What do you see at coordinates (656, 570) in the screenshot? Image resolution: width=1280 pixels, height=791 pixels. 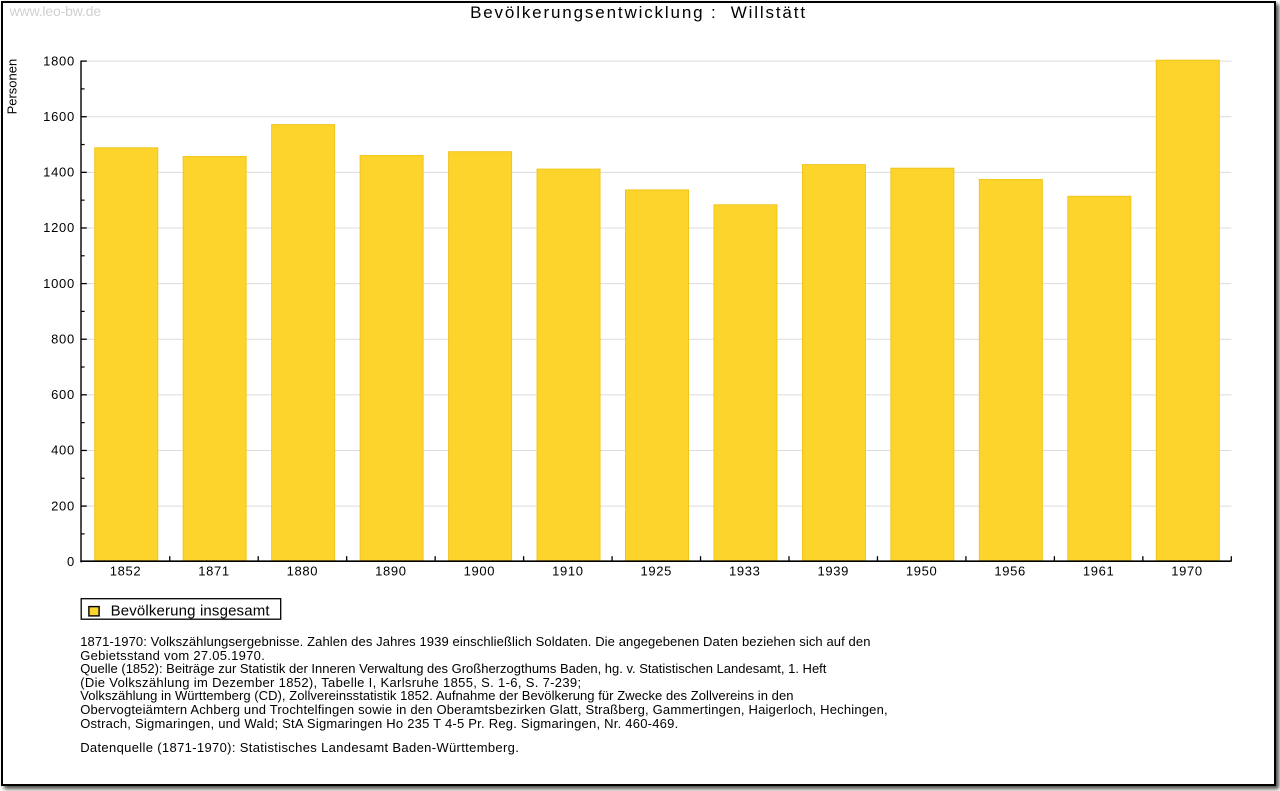 I see `svg-text: 1925` at bounding box center [656, 570].